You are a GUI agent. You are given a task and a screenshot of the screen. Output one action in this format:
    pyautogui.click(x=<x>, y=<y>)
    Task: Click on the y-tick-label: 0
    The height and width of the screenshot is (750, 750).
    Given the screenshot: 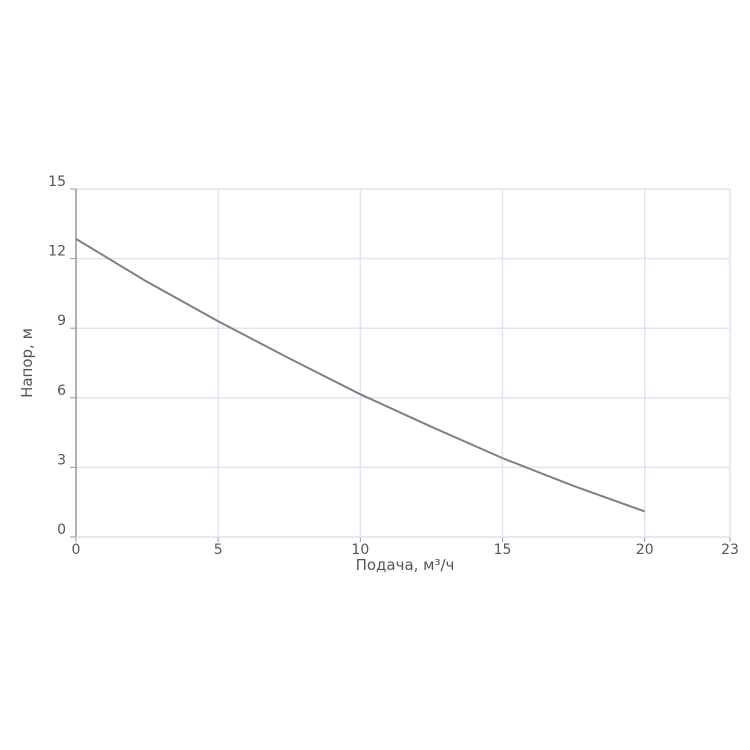 What is the action you would take?
    pyautogui.click(x=61, y=530)
    